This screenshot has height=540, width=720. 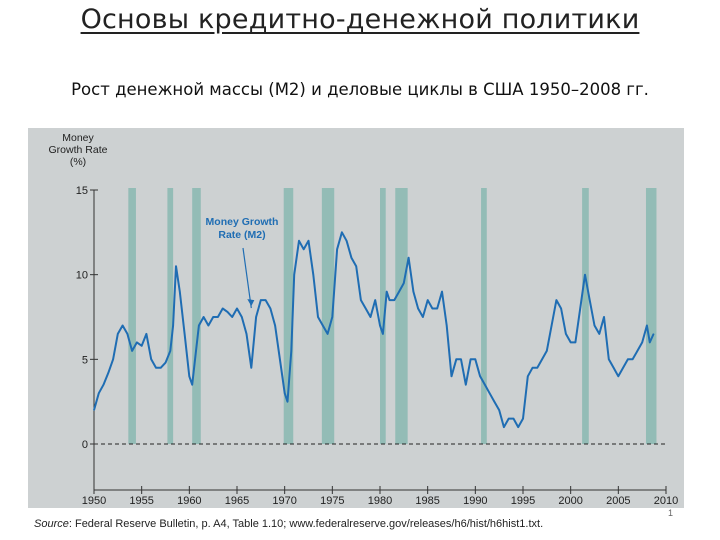 I want to click on y-tick-label: 10, so click(x=82, y=276).